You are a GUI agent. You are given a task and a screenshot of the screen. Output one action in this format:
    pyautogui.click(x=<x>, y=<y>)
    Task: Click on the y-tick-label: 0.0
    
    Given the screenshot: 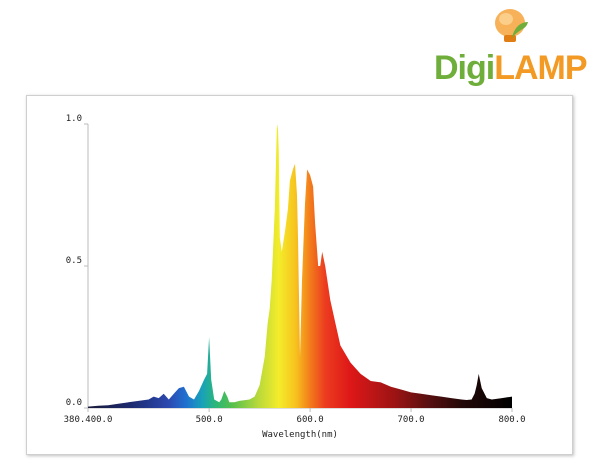 What is the action you would take?
    pyautogui.click(x=74, y=403)
    